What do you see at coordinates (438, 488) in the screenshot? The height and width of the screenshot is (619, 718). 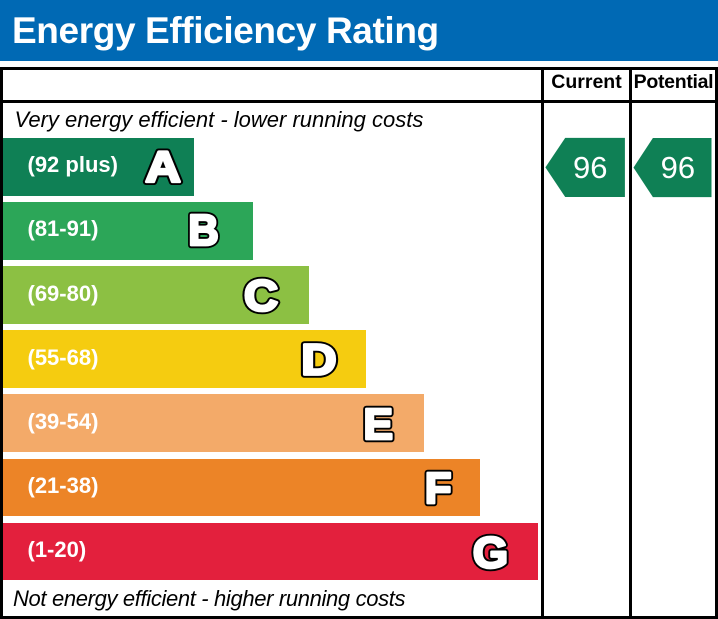 I see `svg-text: F` at bounding box center [438, 488].